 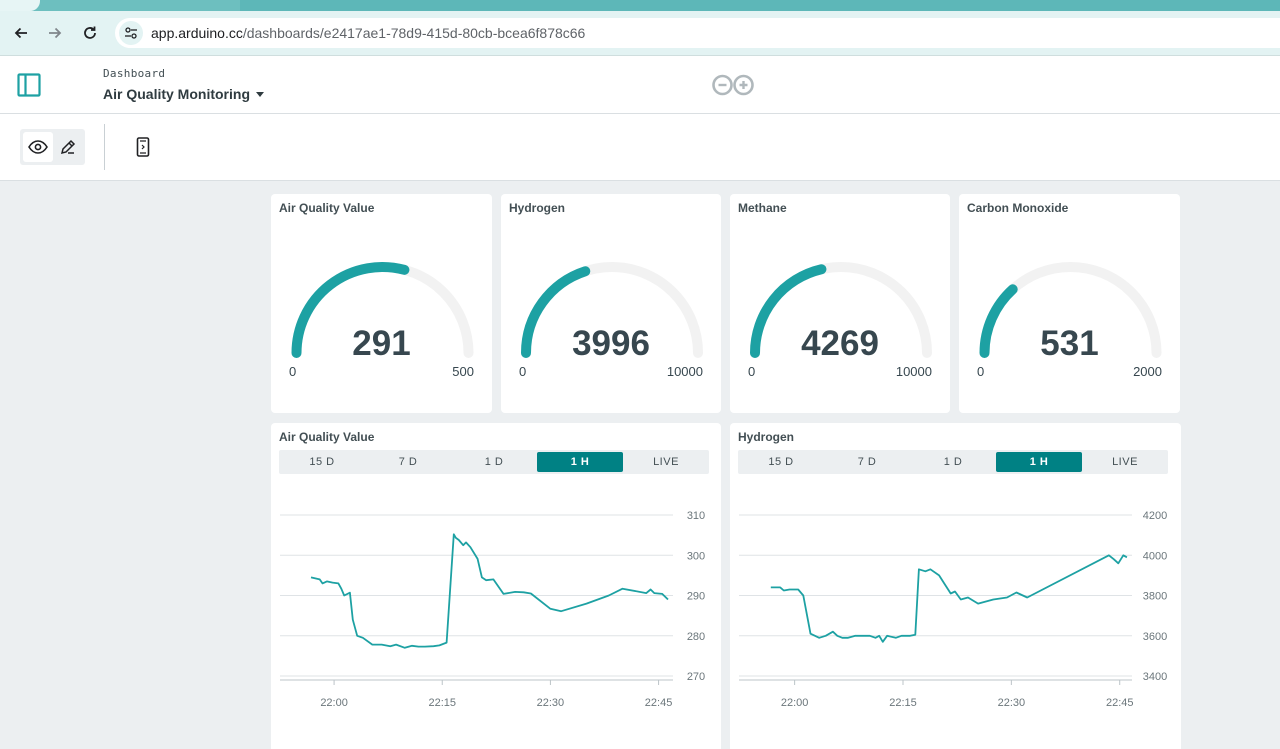 I want to click on gauge-widget: Methane 4269 0 10000, so click(x=840, y=303).